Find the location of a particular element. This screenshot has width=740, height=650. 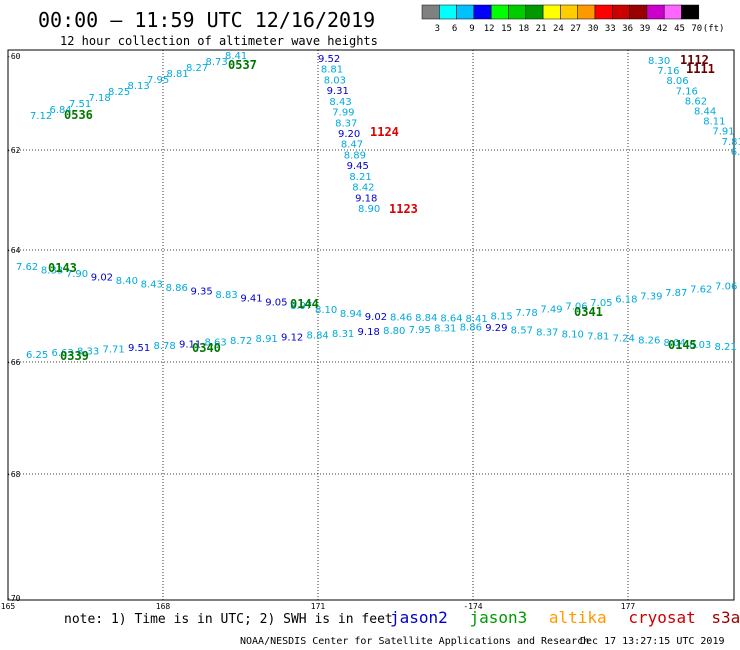

wave-height-label: 8.26 is located at coordinates (649, 341).